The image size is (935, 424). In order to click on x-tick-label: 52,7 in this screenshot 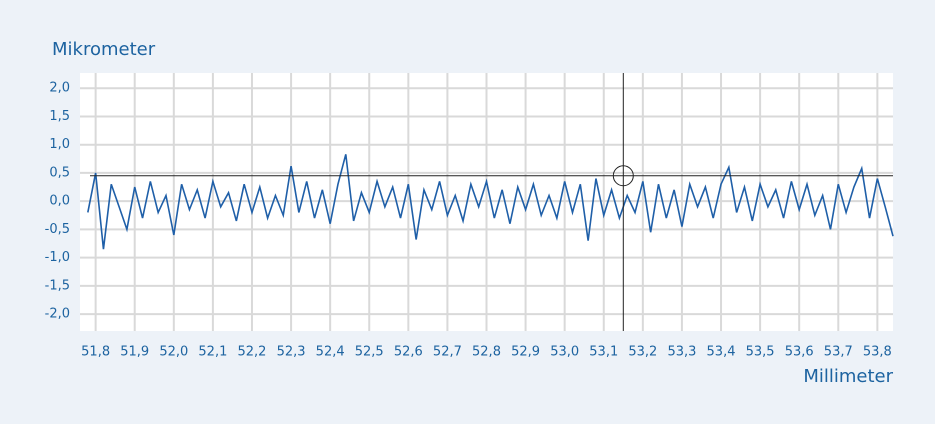, I will do `click(447, 352)`.